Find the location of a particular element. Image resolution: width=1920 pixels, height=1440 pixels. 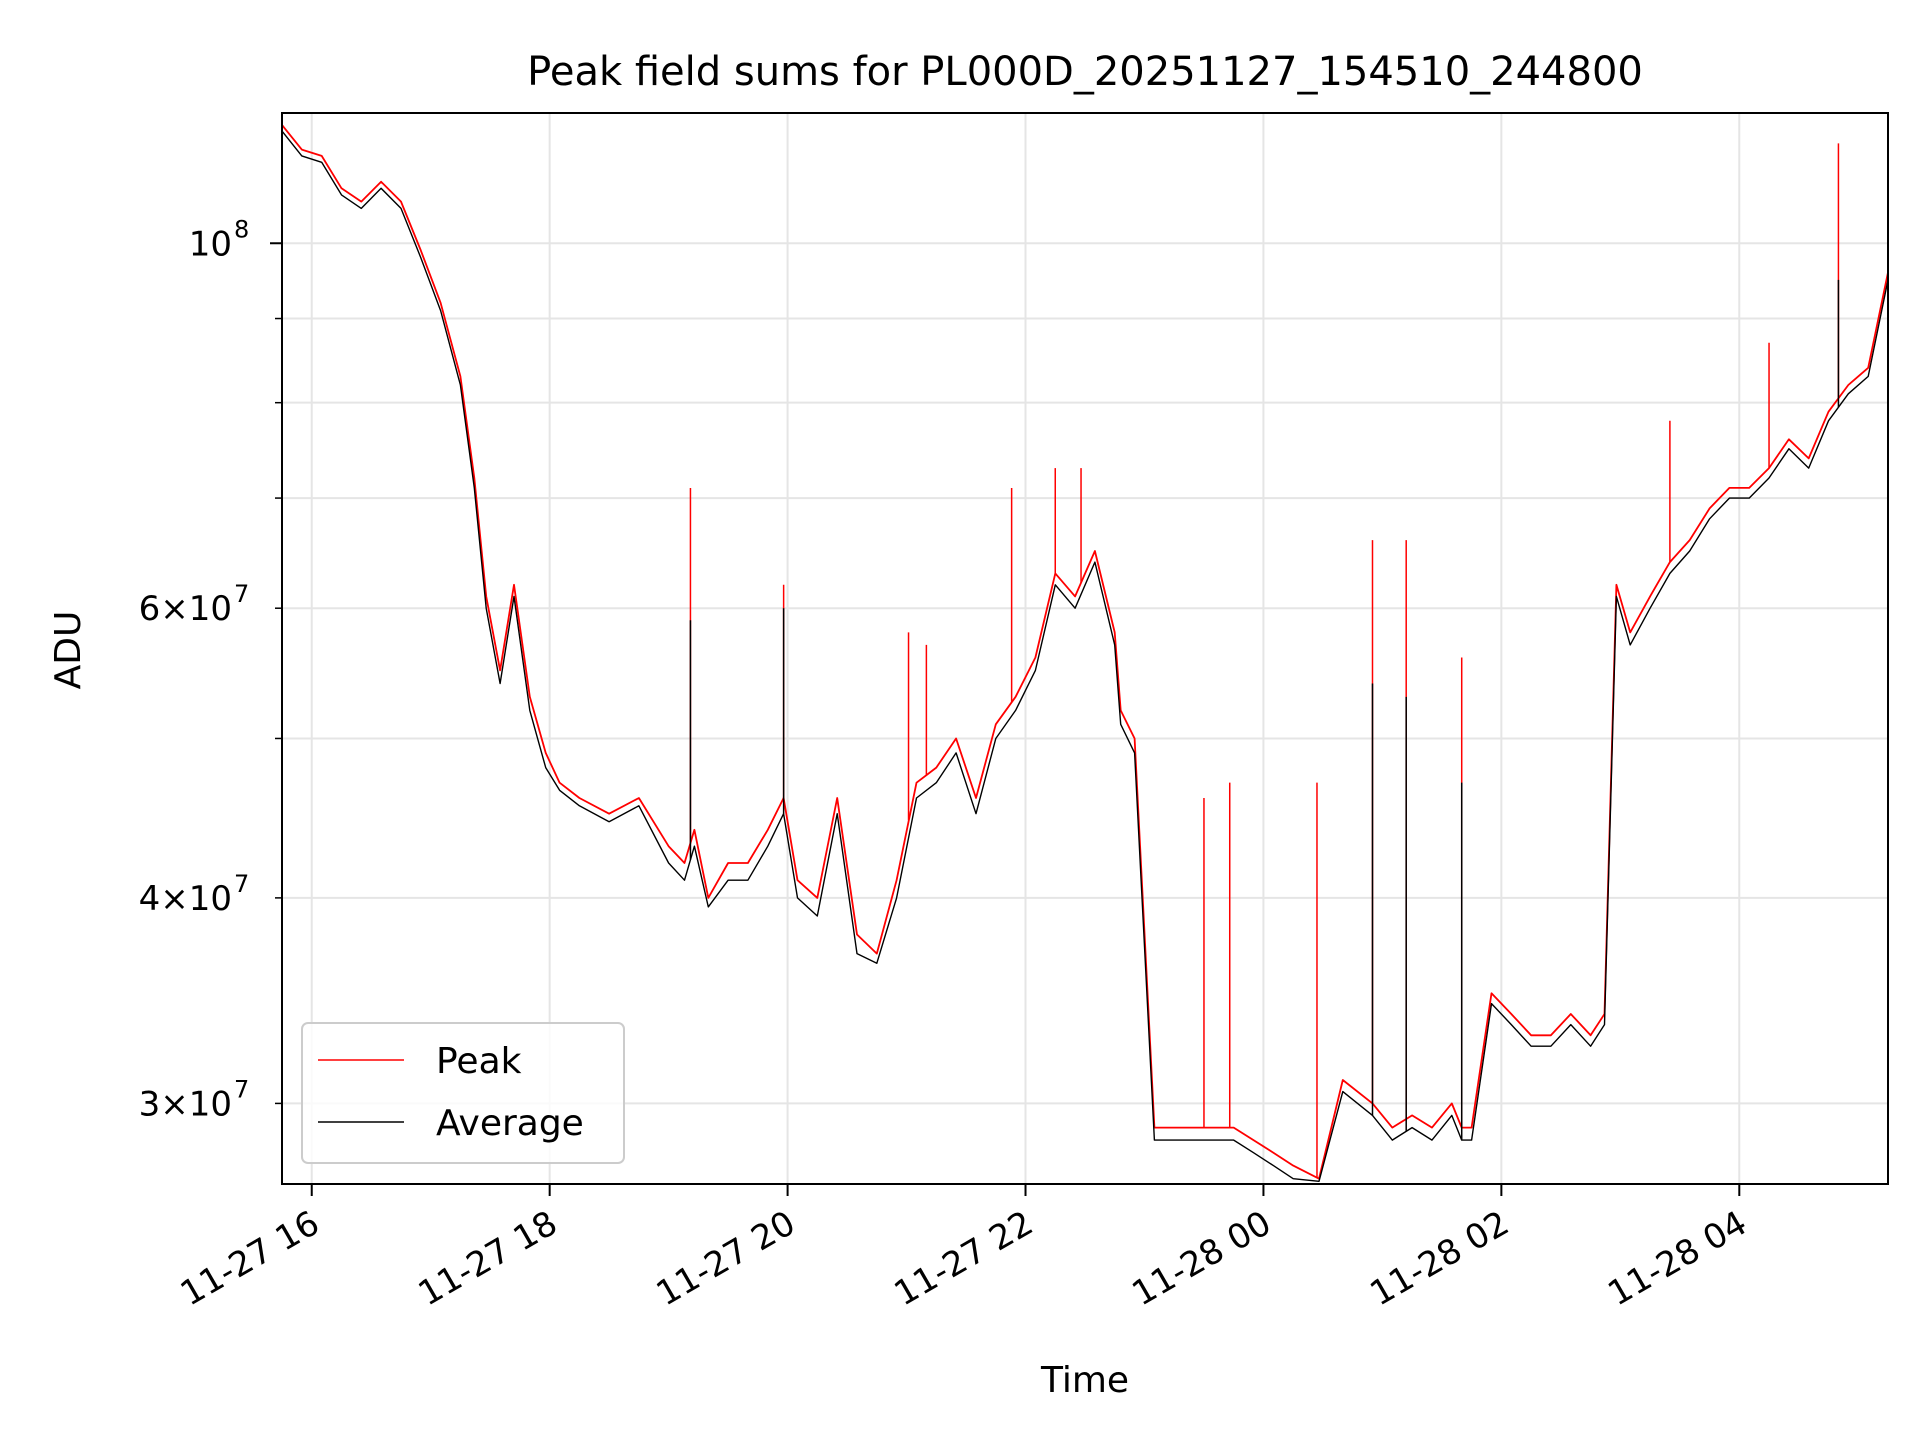

y-axis: 10 83×10 74×10 76×10 7 is located at coordinates (210, 669).